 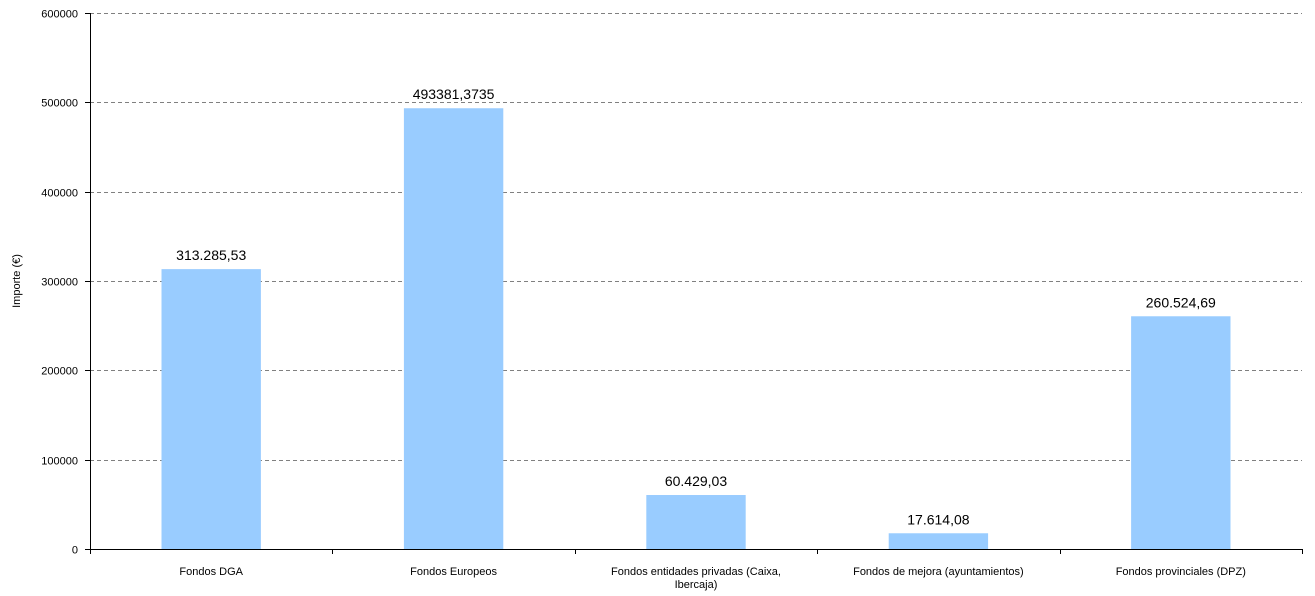 I want to click on x-tick-label: Fondos DGA, so click(x=211, y=572).